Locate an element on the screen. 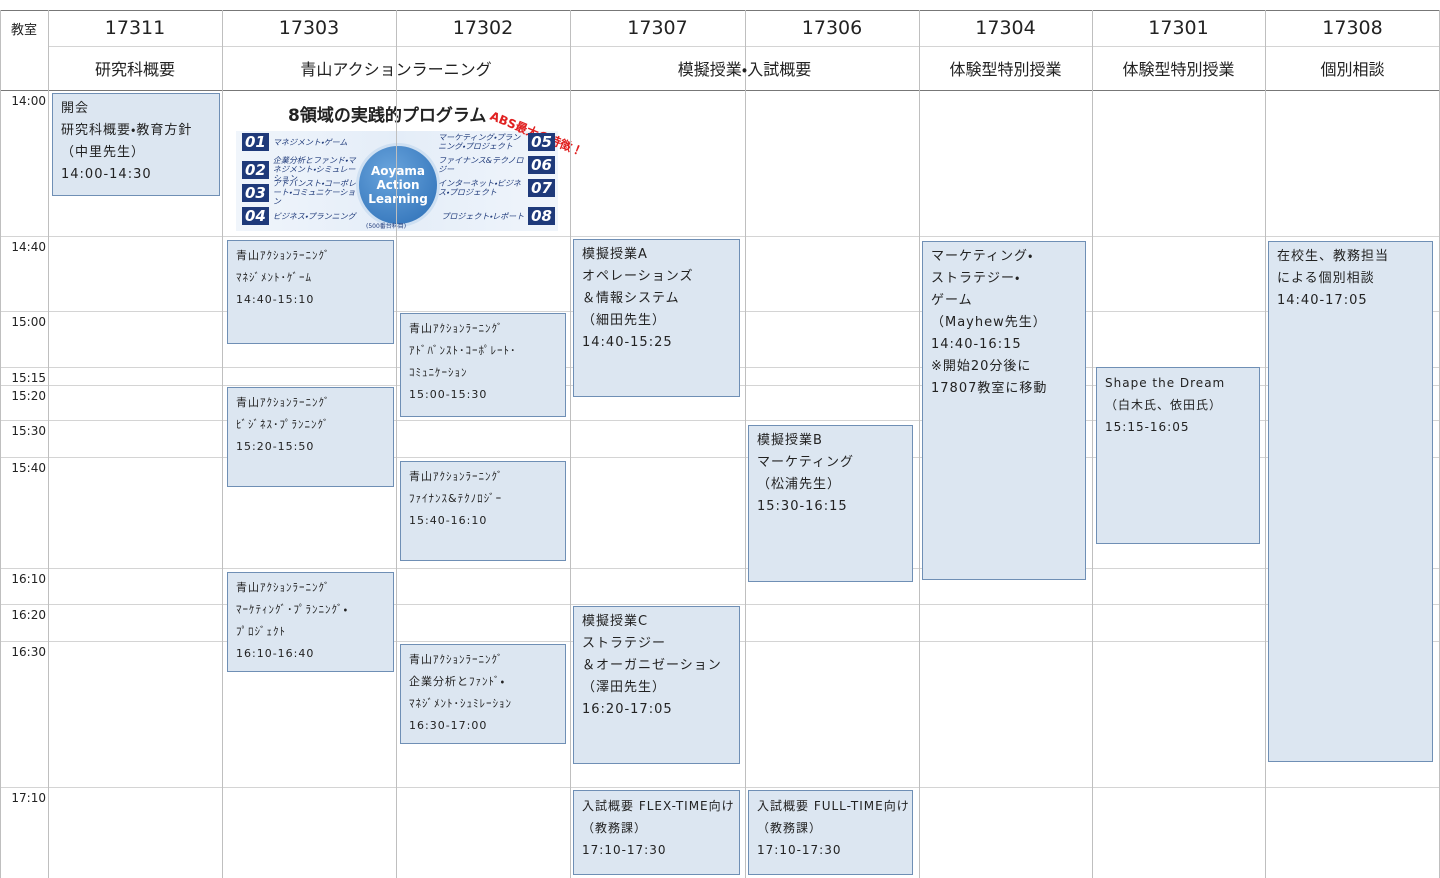  event-text: ﾏﾈｼﾞﾒﾝﾄ･ｼｭﾐﾚｰｼｮﾝ is located at coordinates (460, 703).